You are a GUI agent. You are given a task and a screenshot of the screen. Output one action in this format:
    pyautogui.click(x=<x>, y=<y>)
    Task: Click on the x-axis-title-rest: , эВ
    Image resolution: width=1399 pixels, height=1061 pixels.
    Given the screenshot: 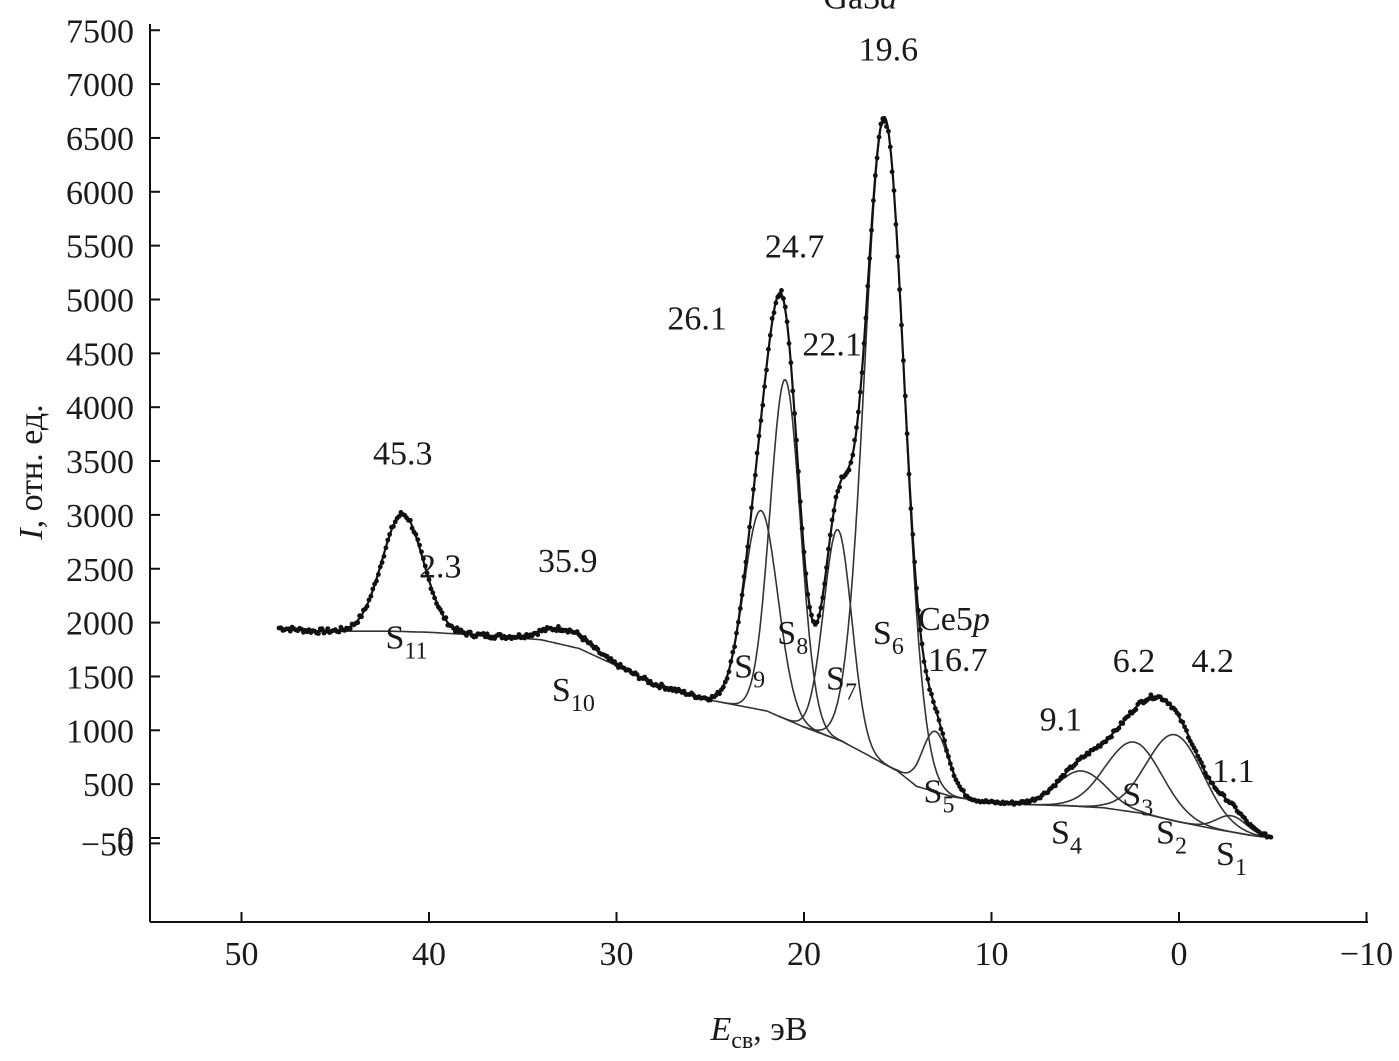 What is the action you would take?
    pyautogui.click(x=780, y=1029)
    